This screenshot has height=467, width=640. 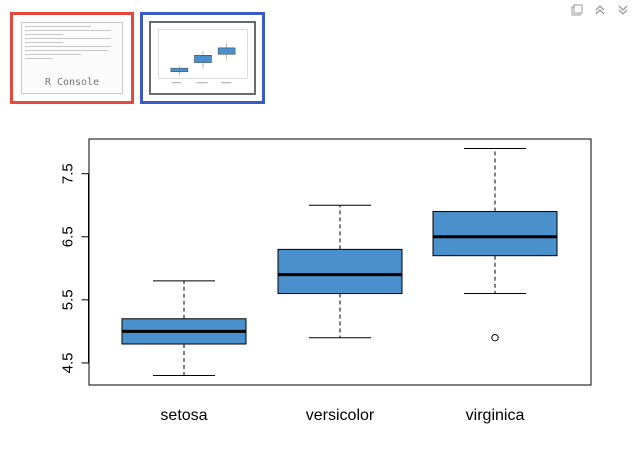 What do you see at coordinates (68, 299) in the screenshot?
I see `y-tick-label: 5.5` at bounding box center [68, 299].